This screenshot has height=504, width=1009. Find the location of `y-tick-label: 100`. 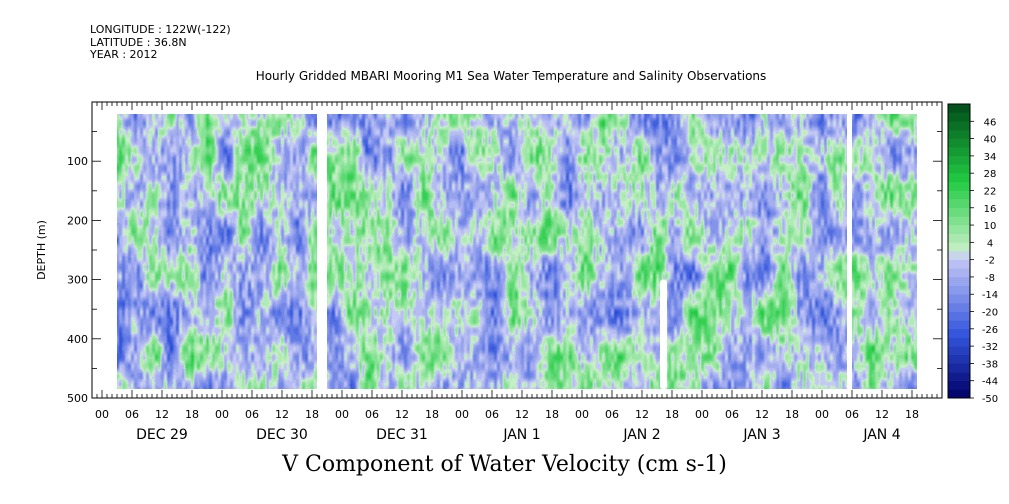

y-tick-label: 100 is located at coordinates (77, 161).